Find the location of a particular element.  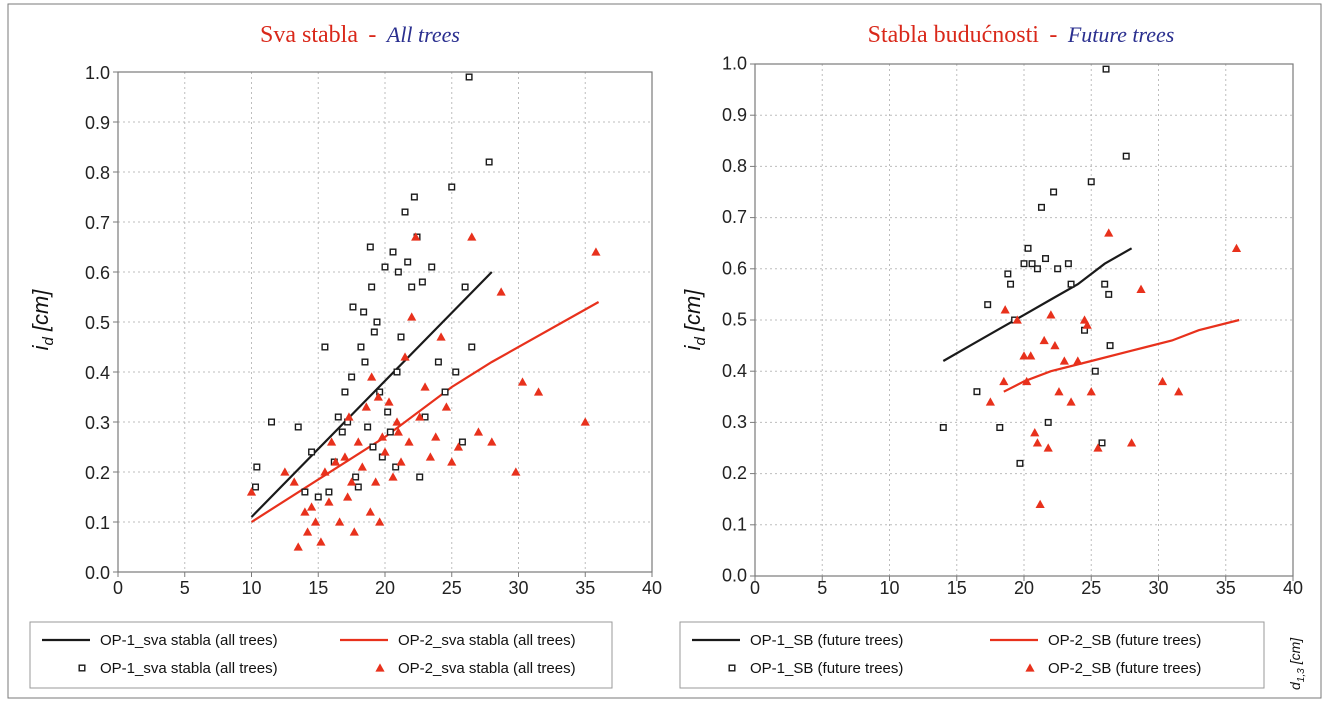

chart-title: Sva stabla - All trees is located at coordinates (360, 35).